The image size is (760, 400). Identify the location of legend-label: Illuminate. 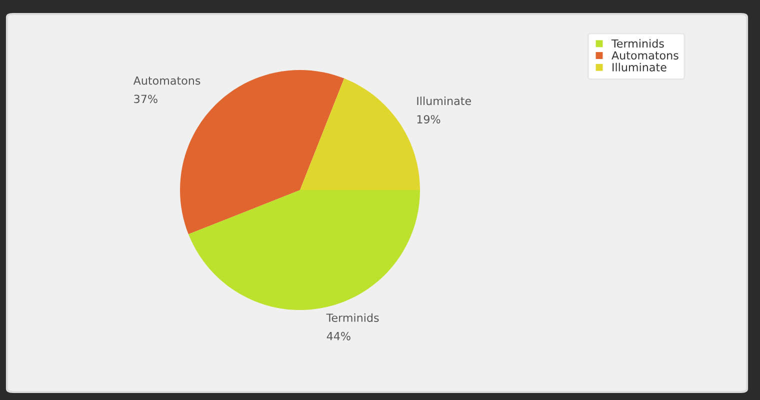
(639, 67).